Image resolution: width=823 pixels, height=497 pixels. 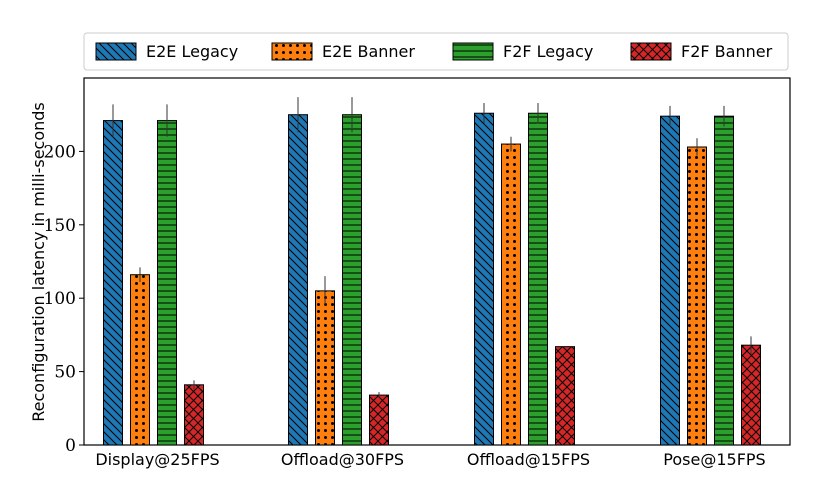 I want to click on x-tick-label: Offload@30FPS, so click(x=342, y=459).